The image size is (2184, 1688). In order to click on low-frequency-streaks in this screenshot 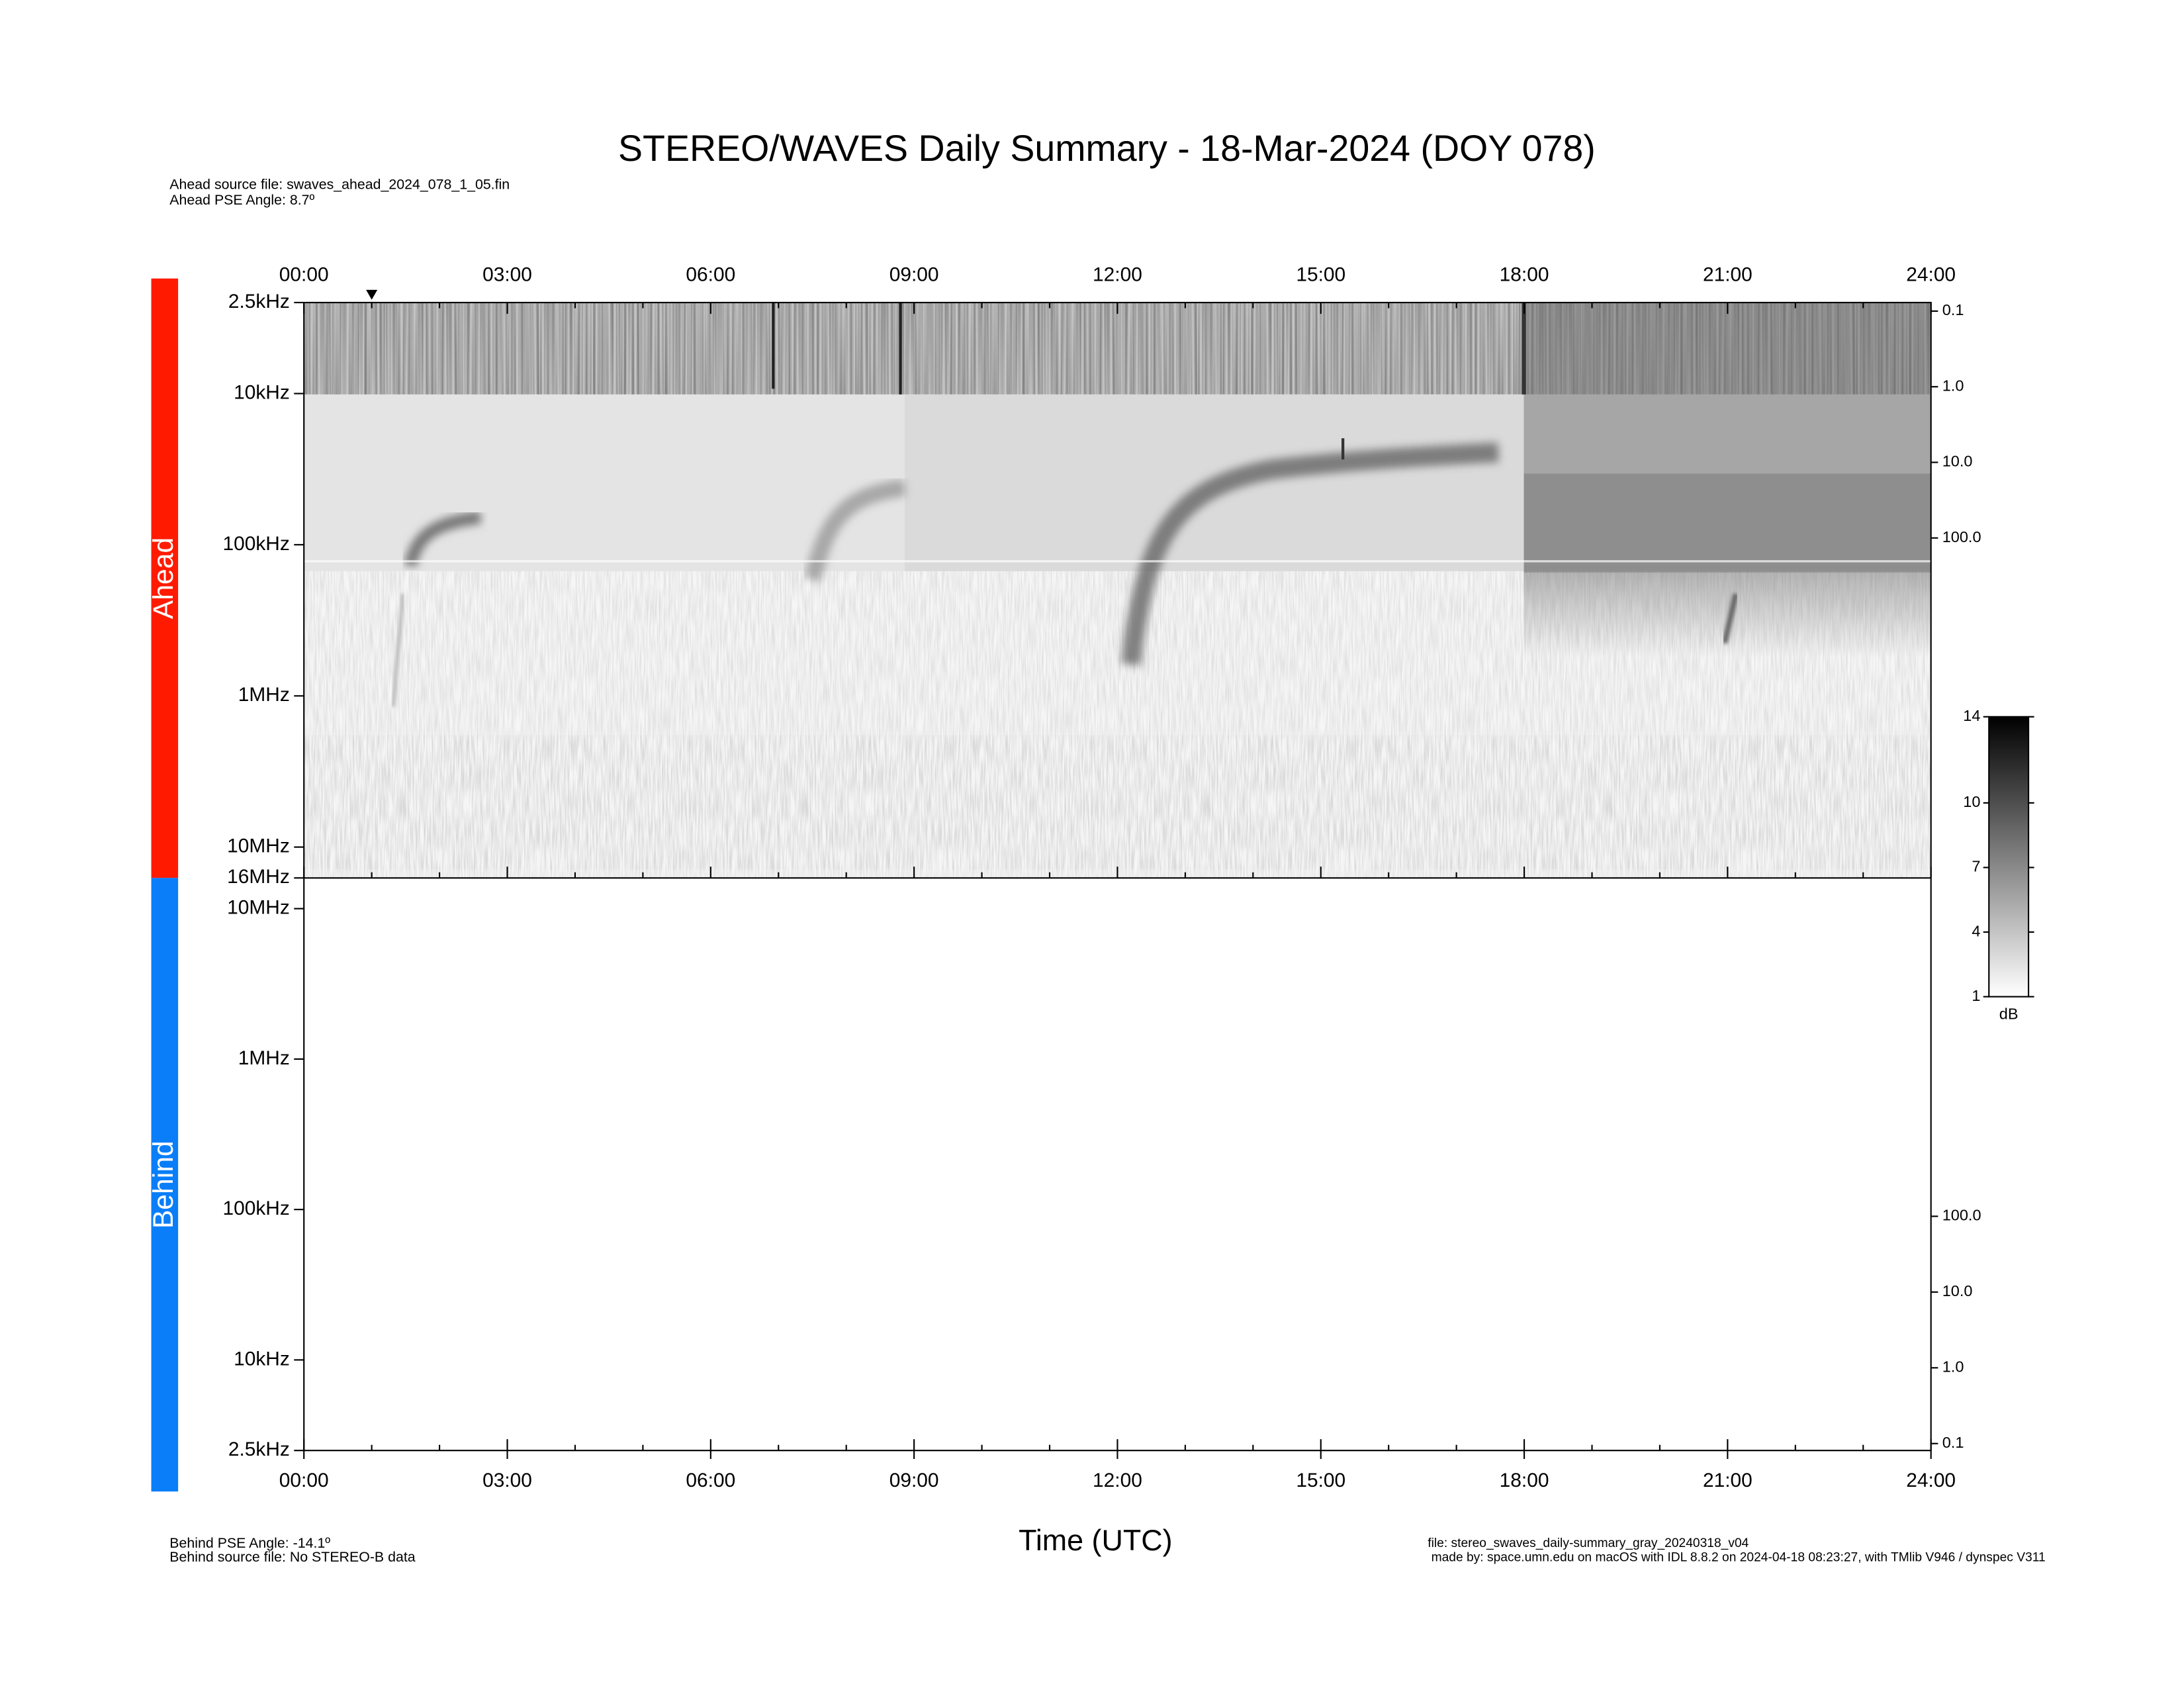, I will do `click(1117, 349)`.